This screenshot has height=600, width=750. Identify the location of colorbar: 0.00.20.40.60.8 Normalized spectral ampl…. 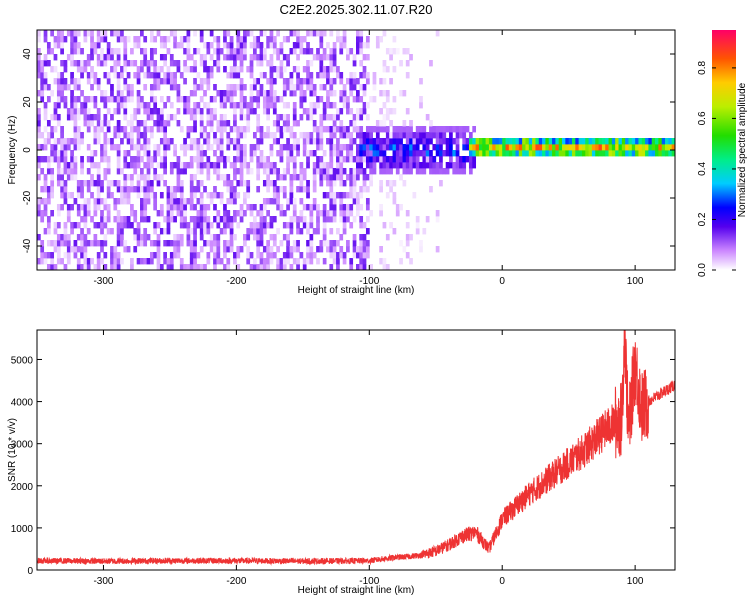
(722, 153).